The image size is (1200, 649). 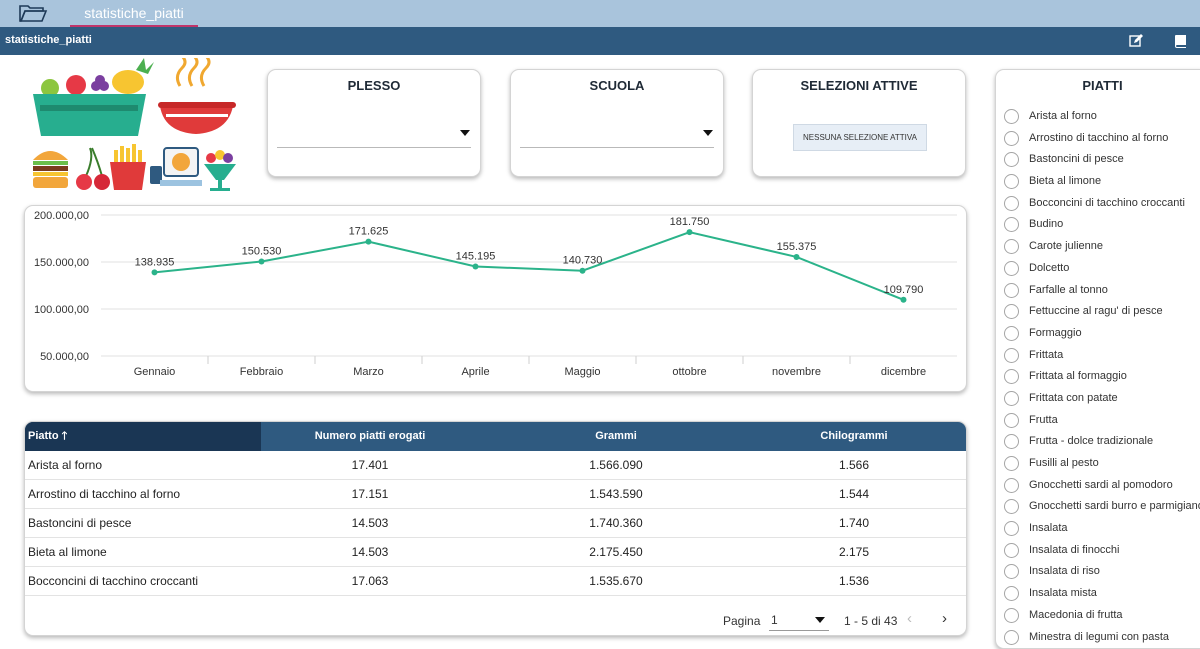 What do you see at coordinates (370, 436) in the screenshot?
I see `header-numero-piatti: Numero piatti erogati` at bounding box center [370, 436].